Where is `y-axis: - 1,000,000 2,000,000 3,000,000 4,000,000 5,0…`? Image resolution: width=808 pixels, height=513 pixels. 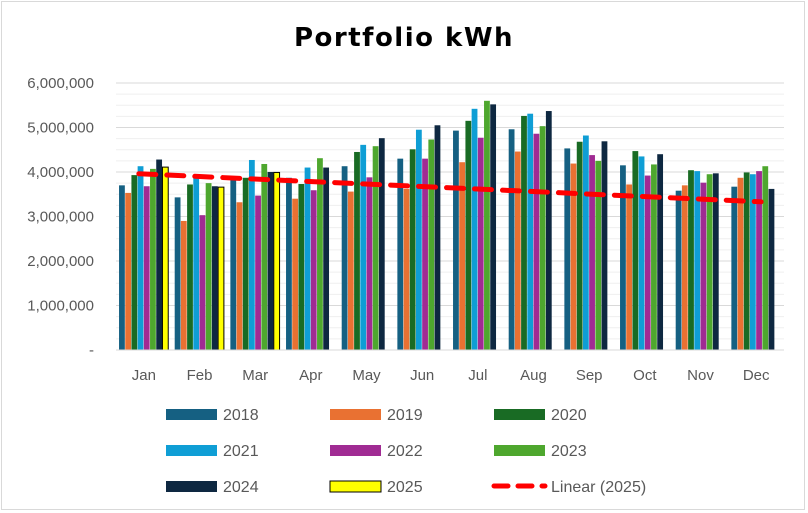 y-axis: - 1,000,000 2,000,000 3,000,000 4,000,000 5,0… is located at coordinates (60, 217).